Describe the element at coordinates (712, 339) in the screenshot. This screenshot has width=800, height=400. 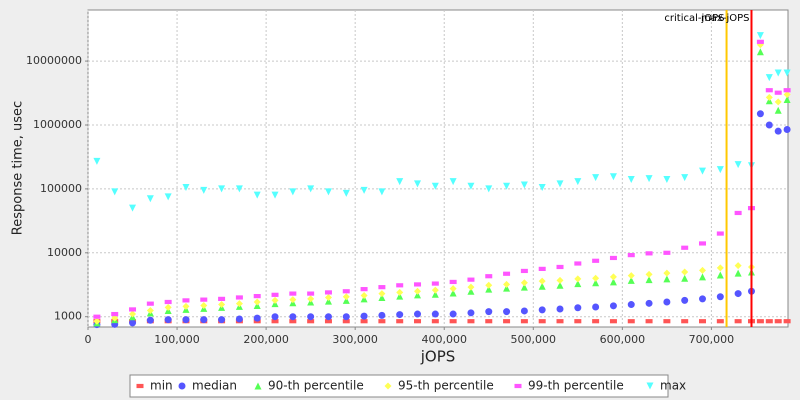
I see `x-tick-label: 700,000` at that location.